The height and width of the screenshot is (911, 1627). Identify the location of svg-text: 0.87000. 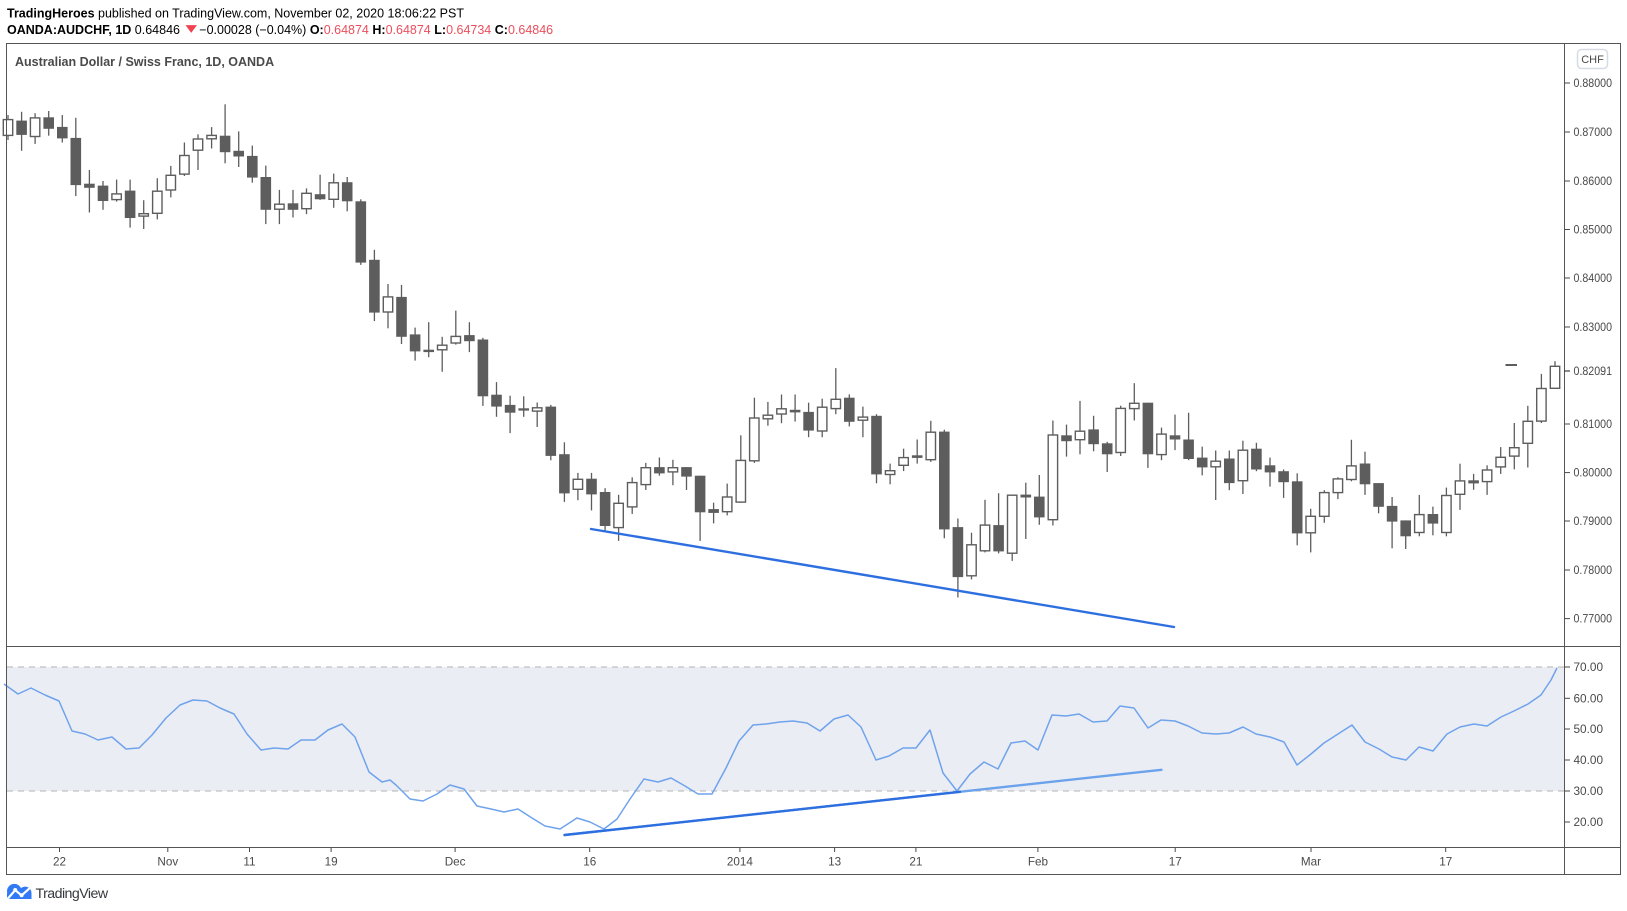
(1593, 132).